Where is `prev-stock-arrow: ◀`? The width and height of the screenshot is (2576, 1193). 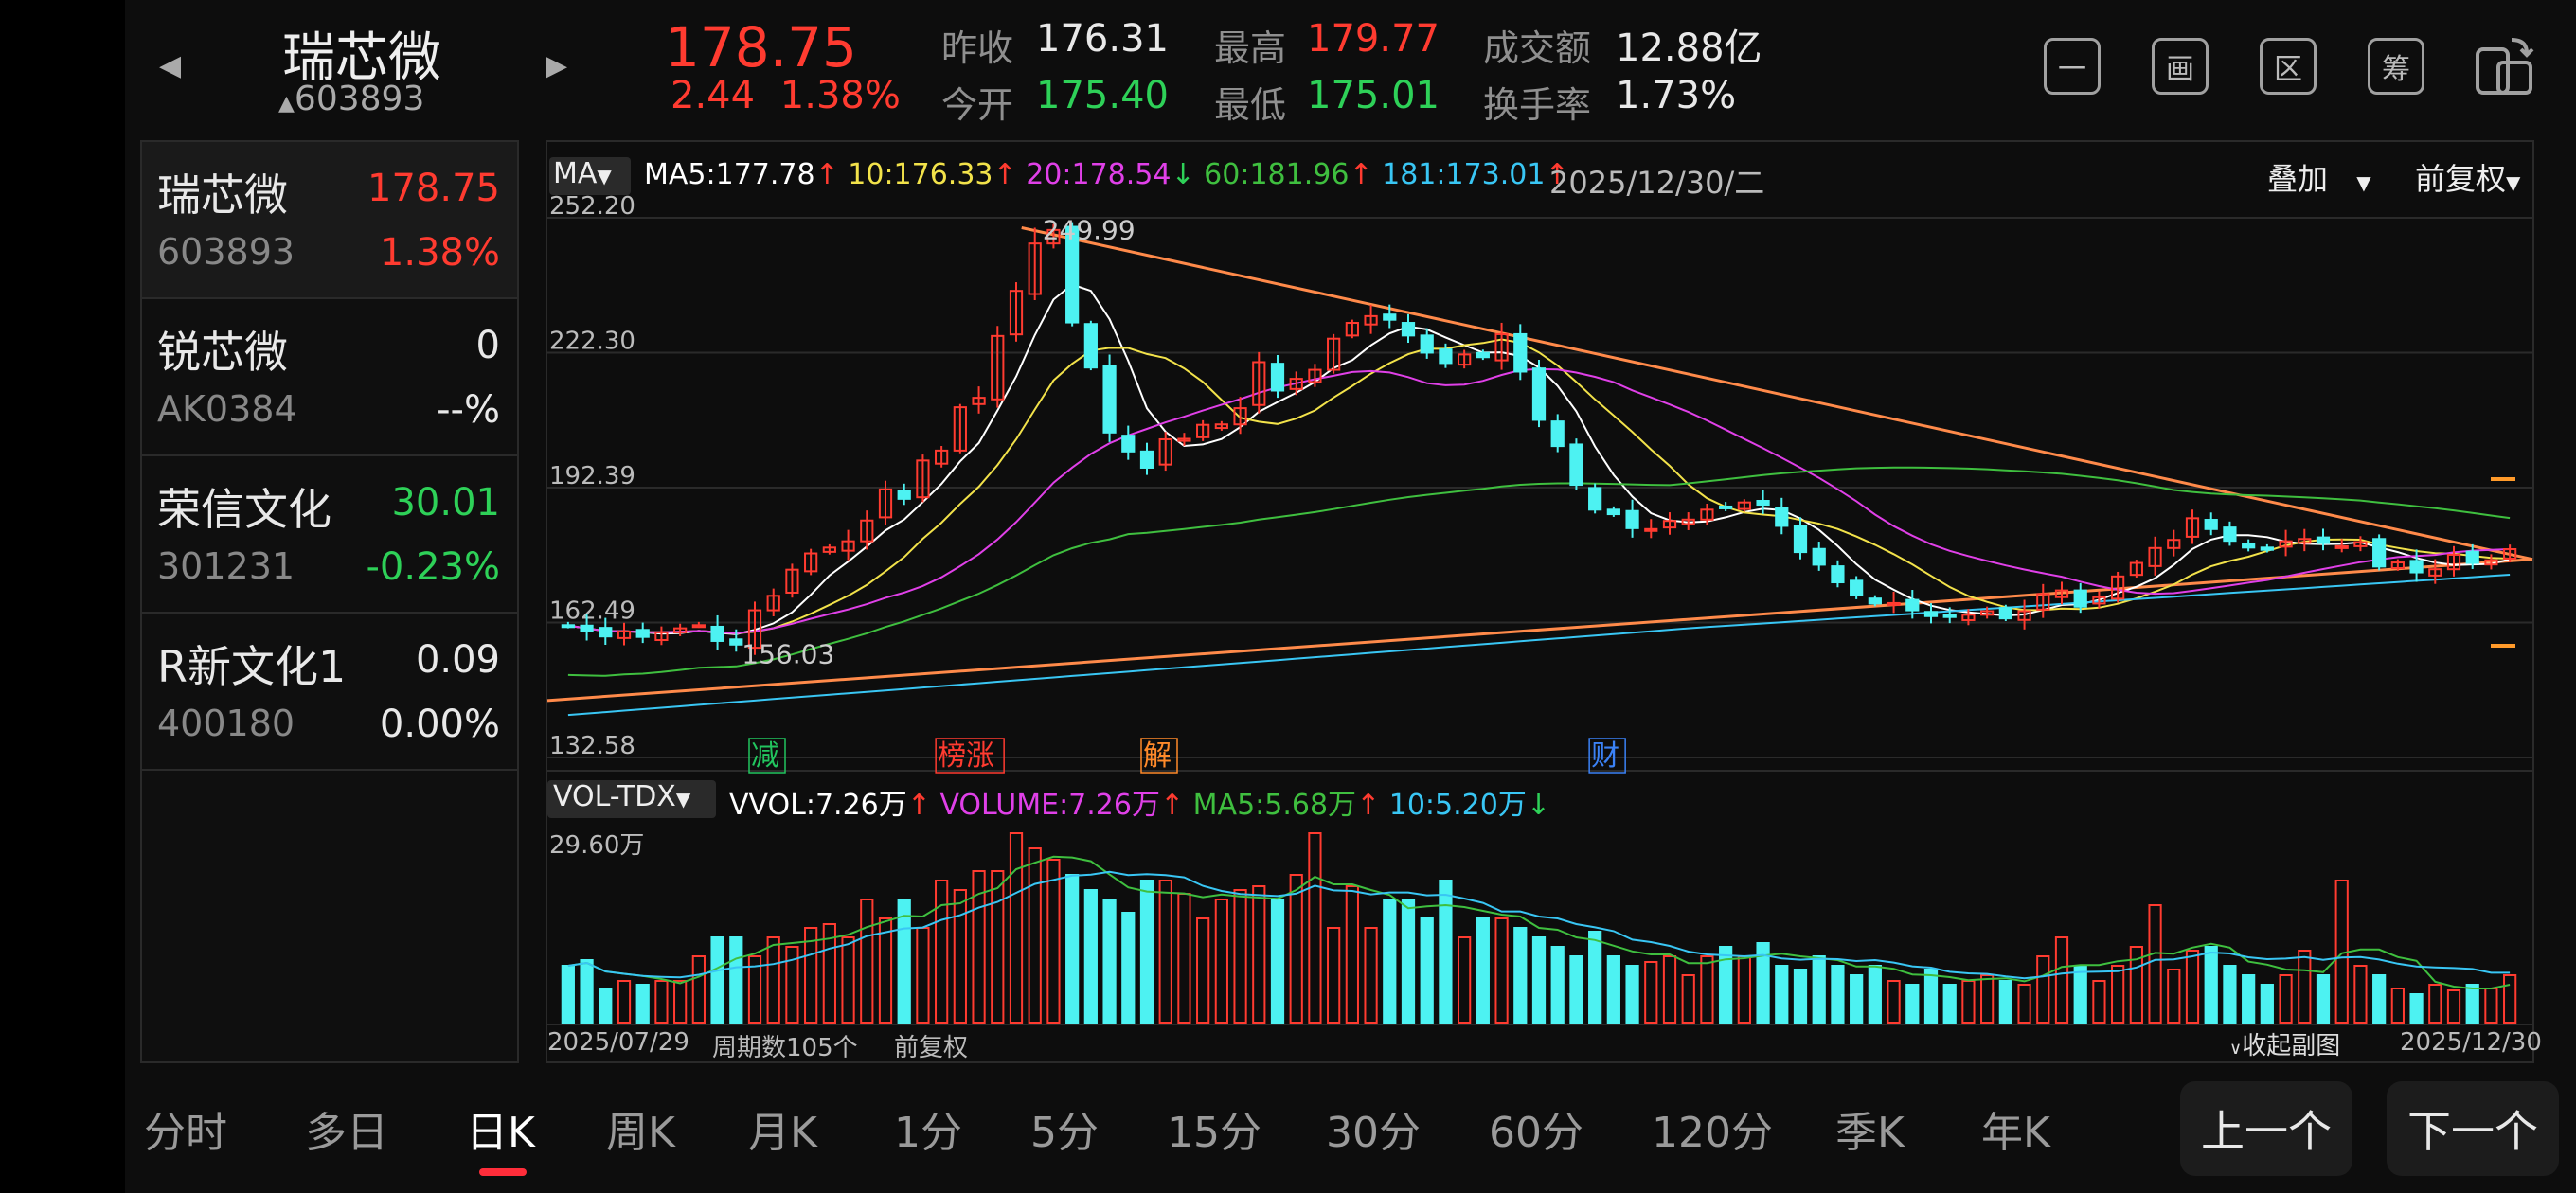
prev-stock-arrow: ◀ is located at coordinates (170, 65).